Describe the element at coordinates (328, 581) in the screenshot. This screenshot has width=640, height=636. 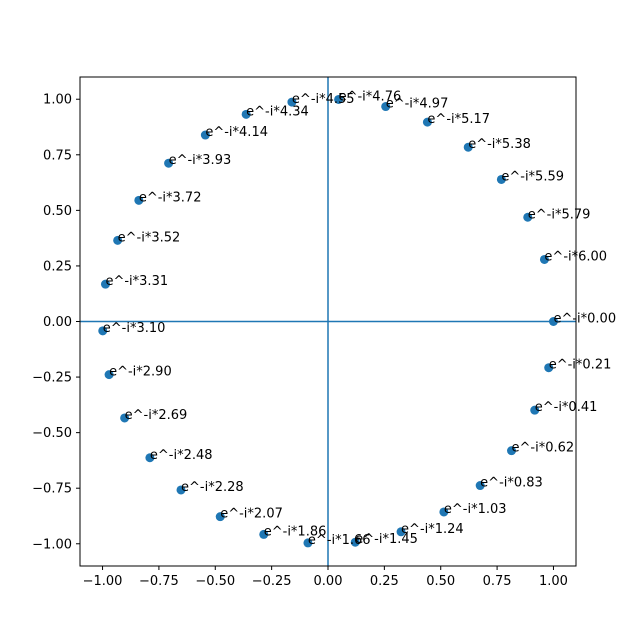
I see `x-tick-label: 0.00` at that location.